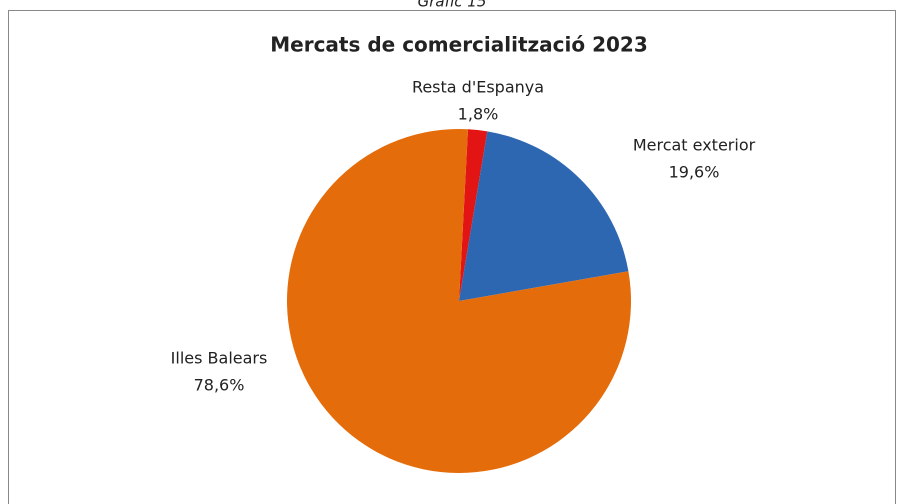 The height and width of the screenshot is (504, 904). What do you see at coordinates (694, 145) in the screenshot?
I see `slice-label: Mercat exterior` at bounding box center [694, 145].